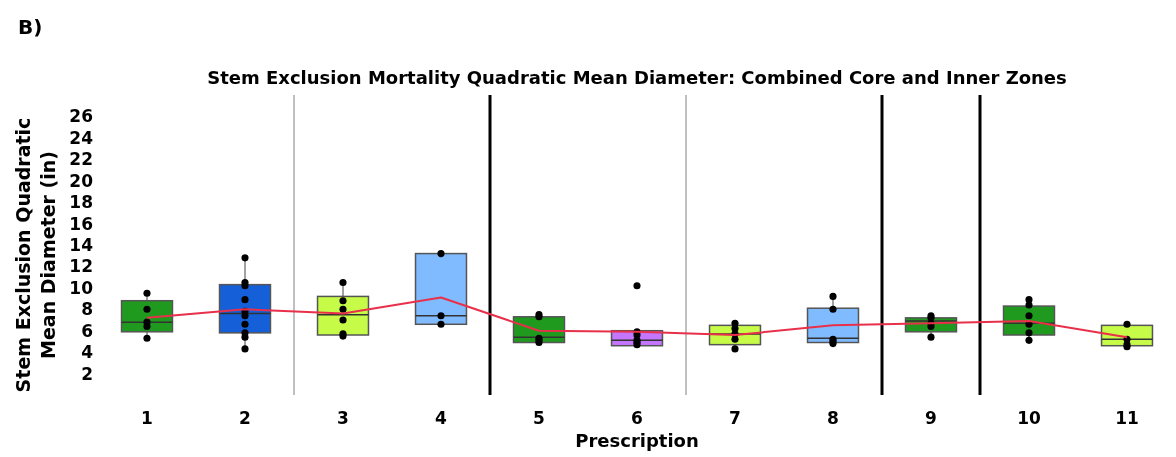  What do you see at coordinates (87, 373) in the screenshot?
I see `y-tick-label: 2` at bounding box center [87, 373].